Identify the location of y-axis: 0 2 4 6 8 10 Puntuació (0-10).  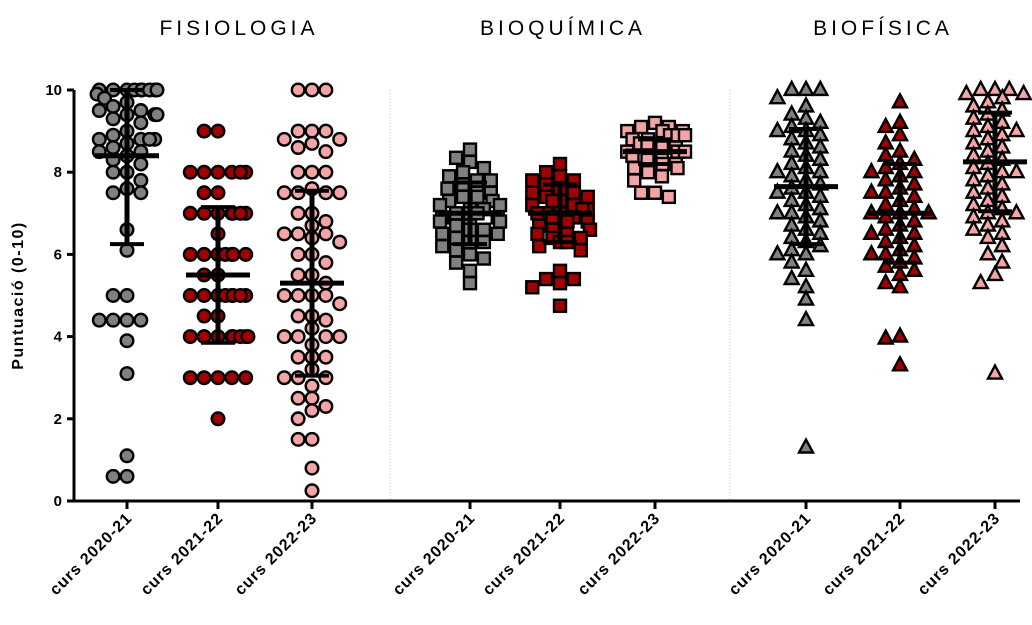
(43, 296).